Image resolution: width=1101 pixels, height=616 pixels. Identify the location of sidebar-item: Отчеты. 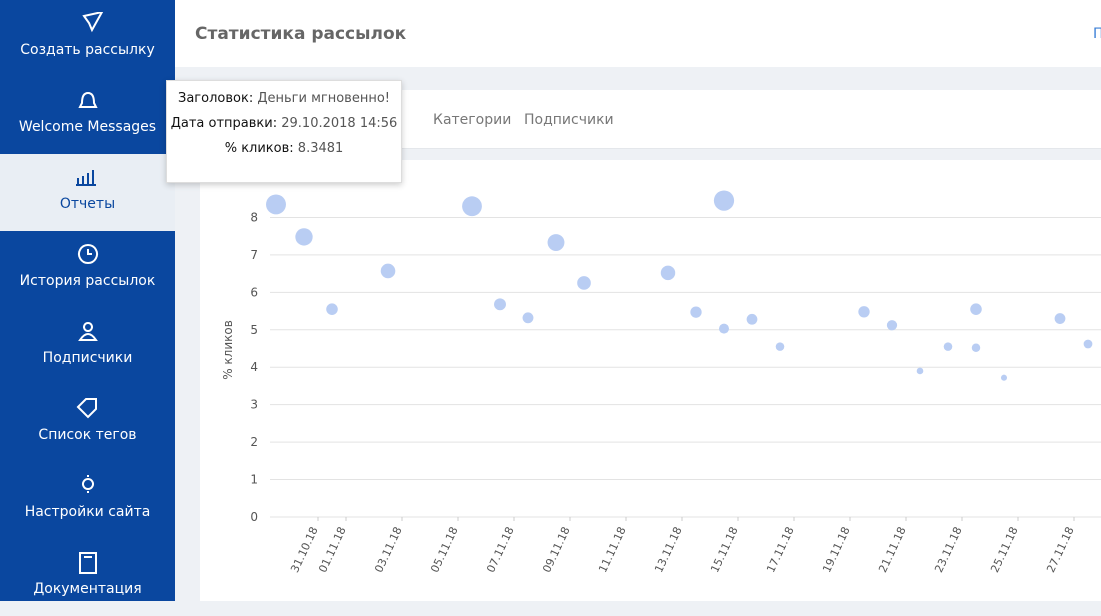
(87, 192).